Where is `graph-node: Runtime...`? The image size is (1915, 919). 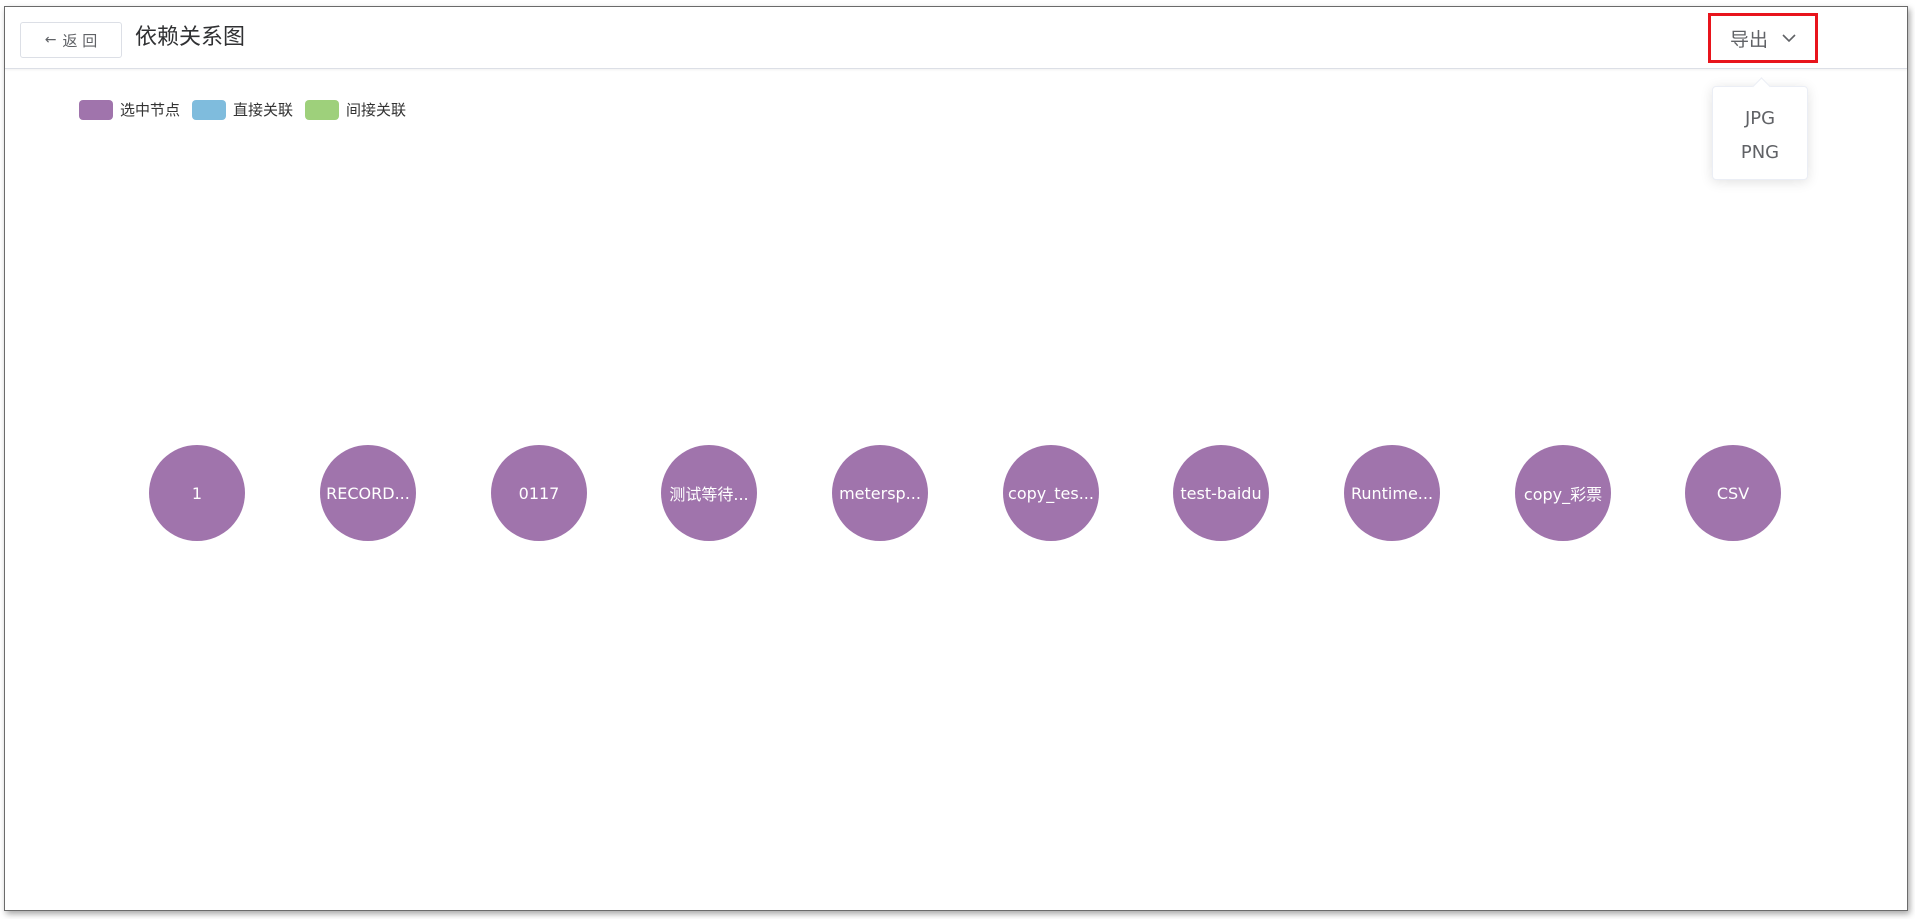
graph-node: Runtime... is located at coordinates (1392, 493).